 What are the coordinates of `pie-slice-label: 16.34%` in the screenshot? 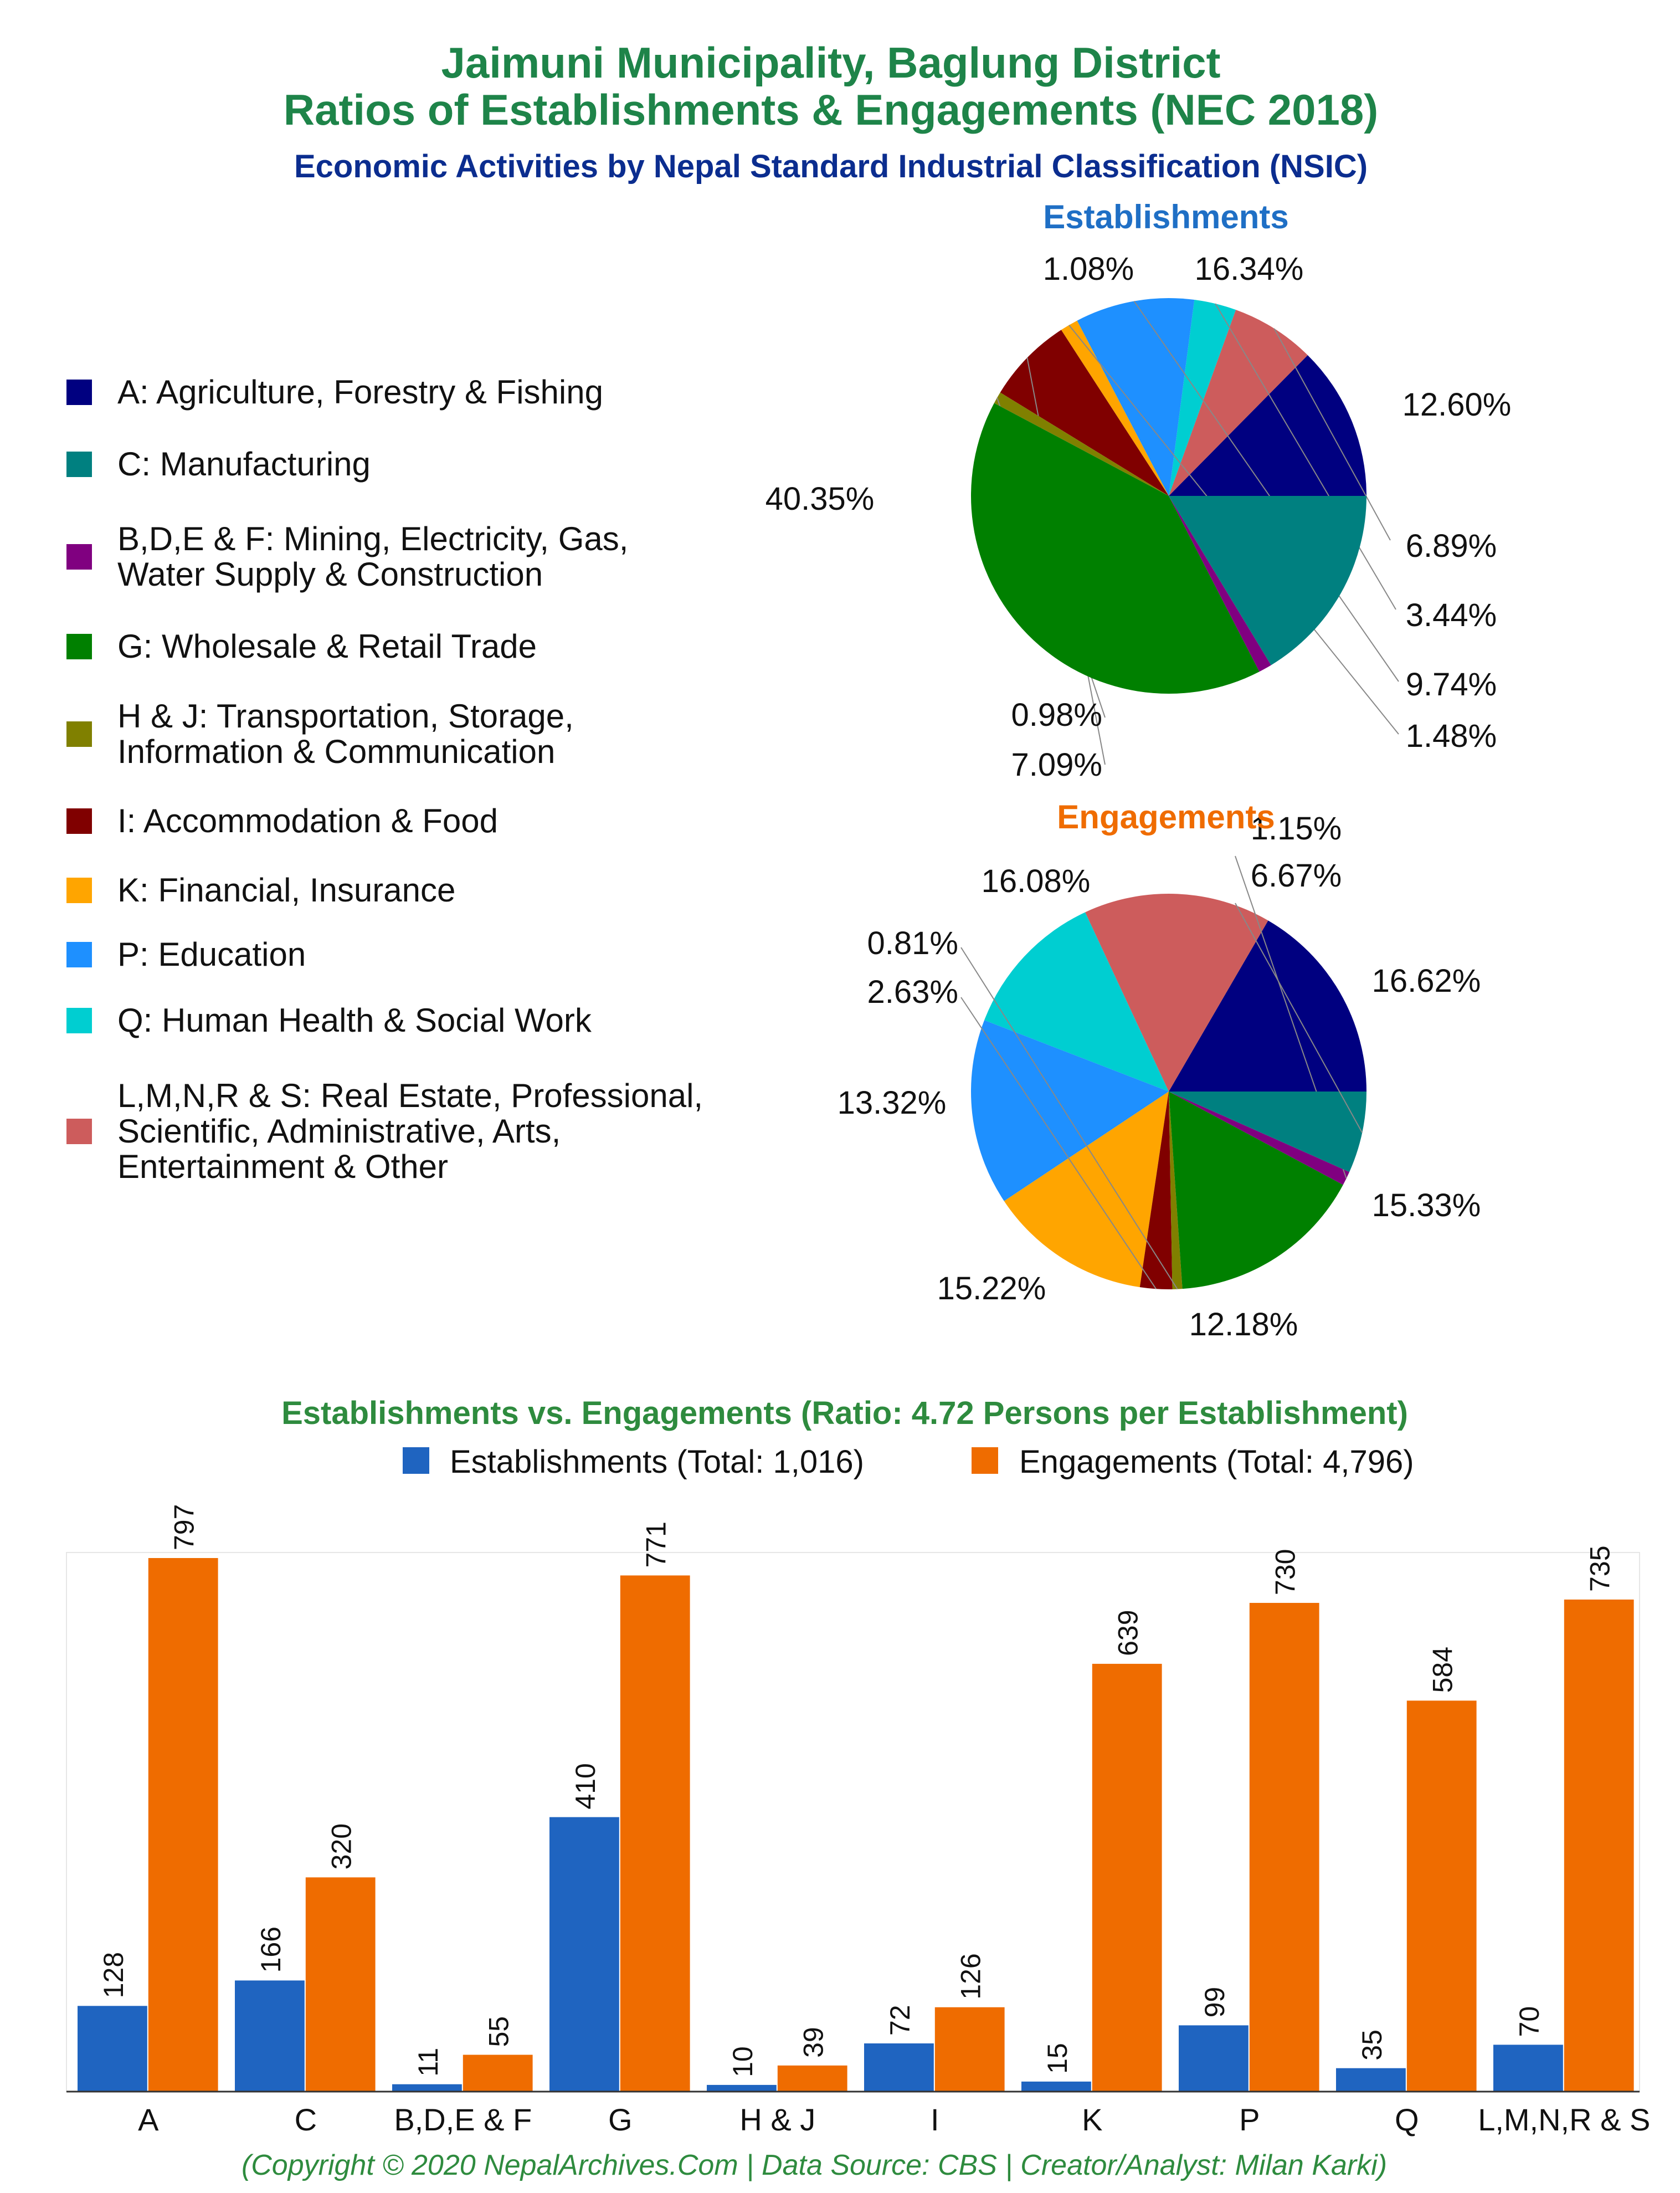 It's located at (1249, 269).